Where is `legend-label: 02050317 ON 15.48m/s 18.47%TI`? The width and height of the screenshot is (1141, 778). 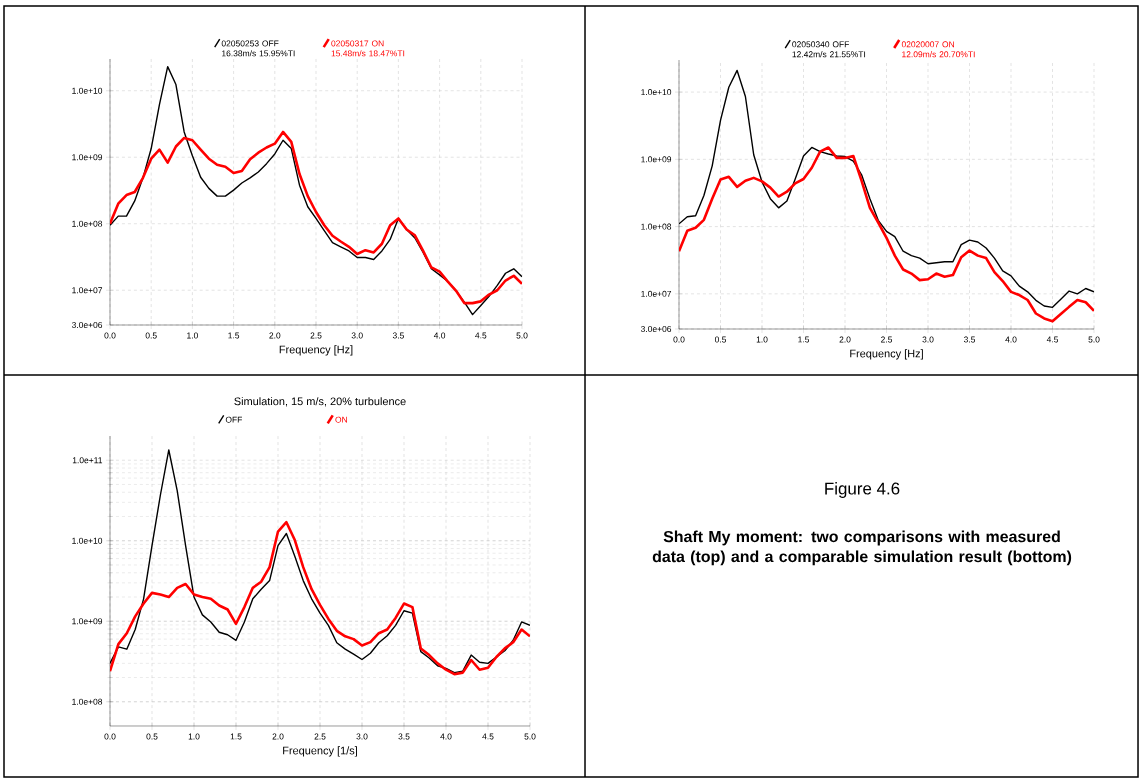 legend-label: 02050317 ON 15.48m/s 18.47%TI is located at coordinates (368, 48).